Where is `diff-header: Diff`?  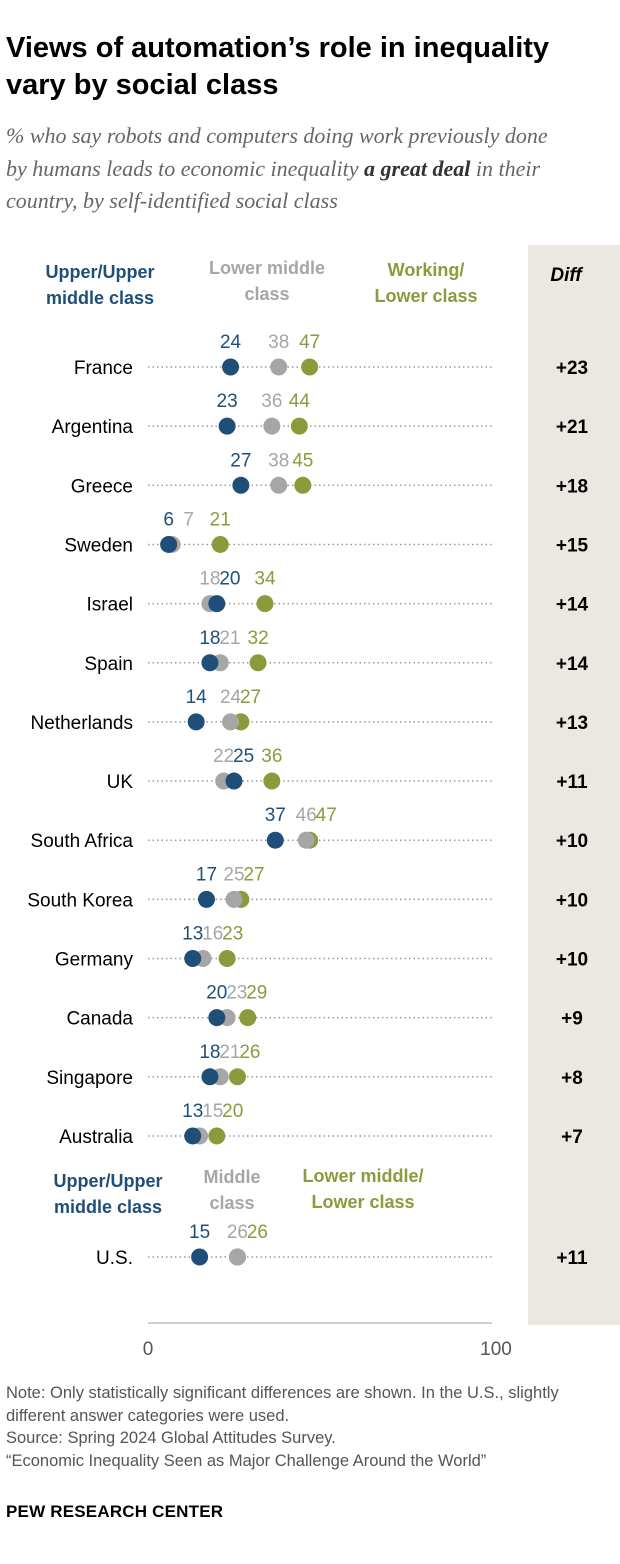
diff-header: Diff is located at coordinates (566, 275).